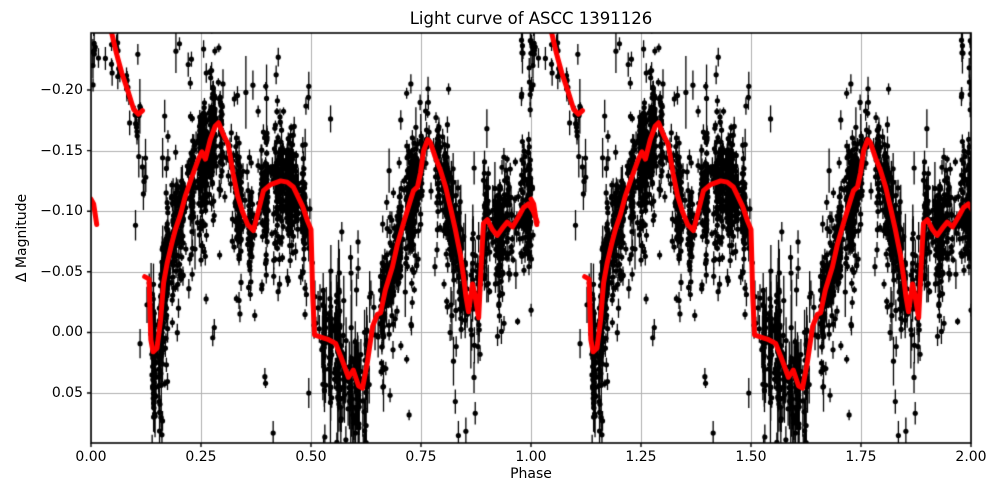 This screenshot has width=1000, height=500. What do you see at coordinates (61, 150) in the screenshot?
I see `y-tick-label: −0.15` at bounding box center [61, 150].